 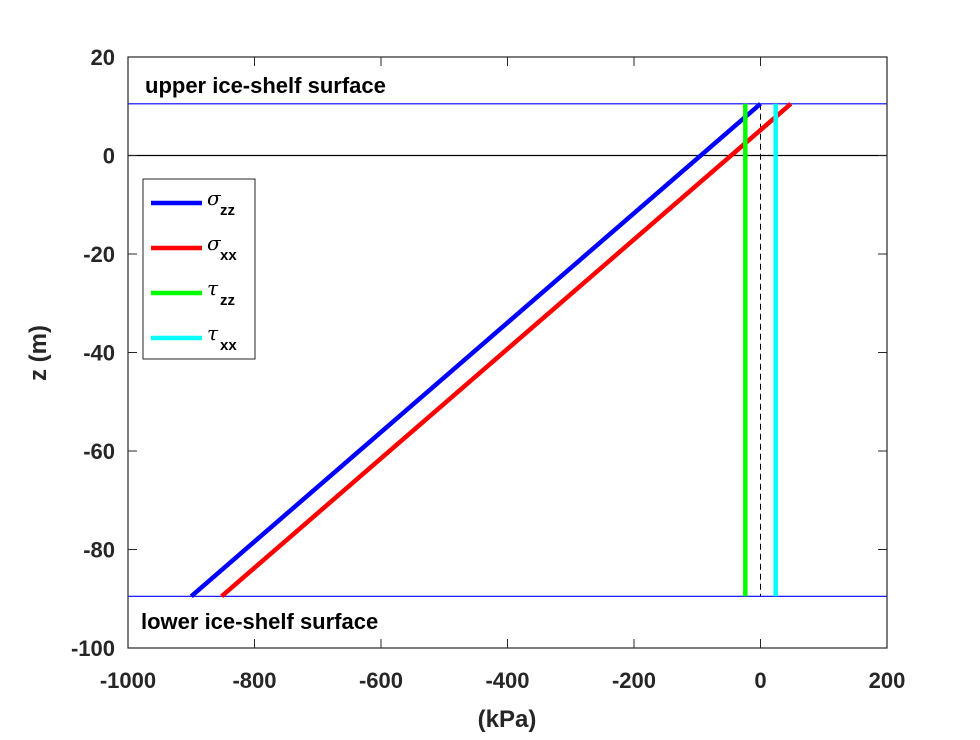 What do you see at coordinates (507, 680) in the screenshot?
I see `x-tick-label: -400` at bounding box center [507, 680].